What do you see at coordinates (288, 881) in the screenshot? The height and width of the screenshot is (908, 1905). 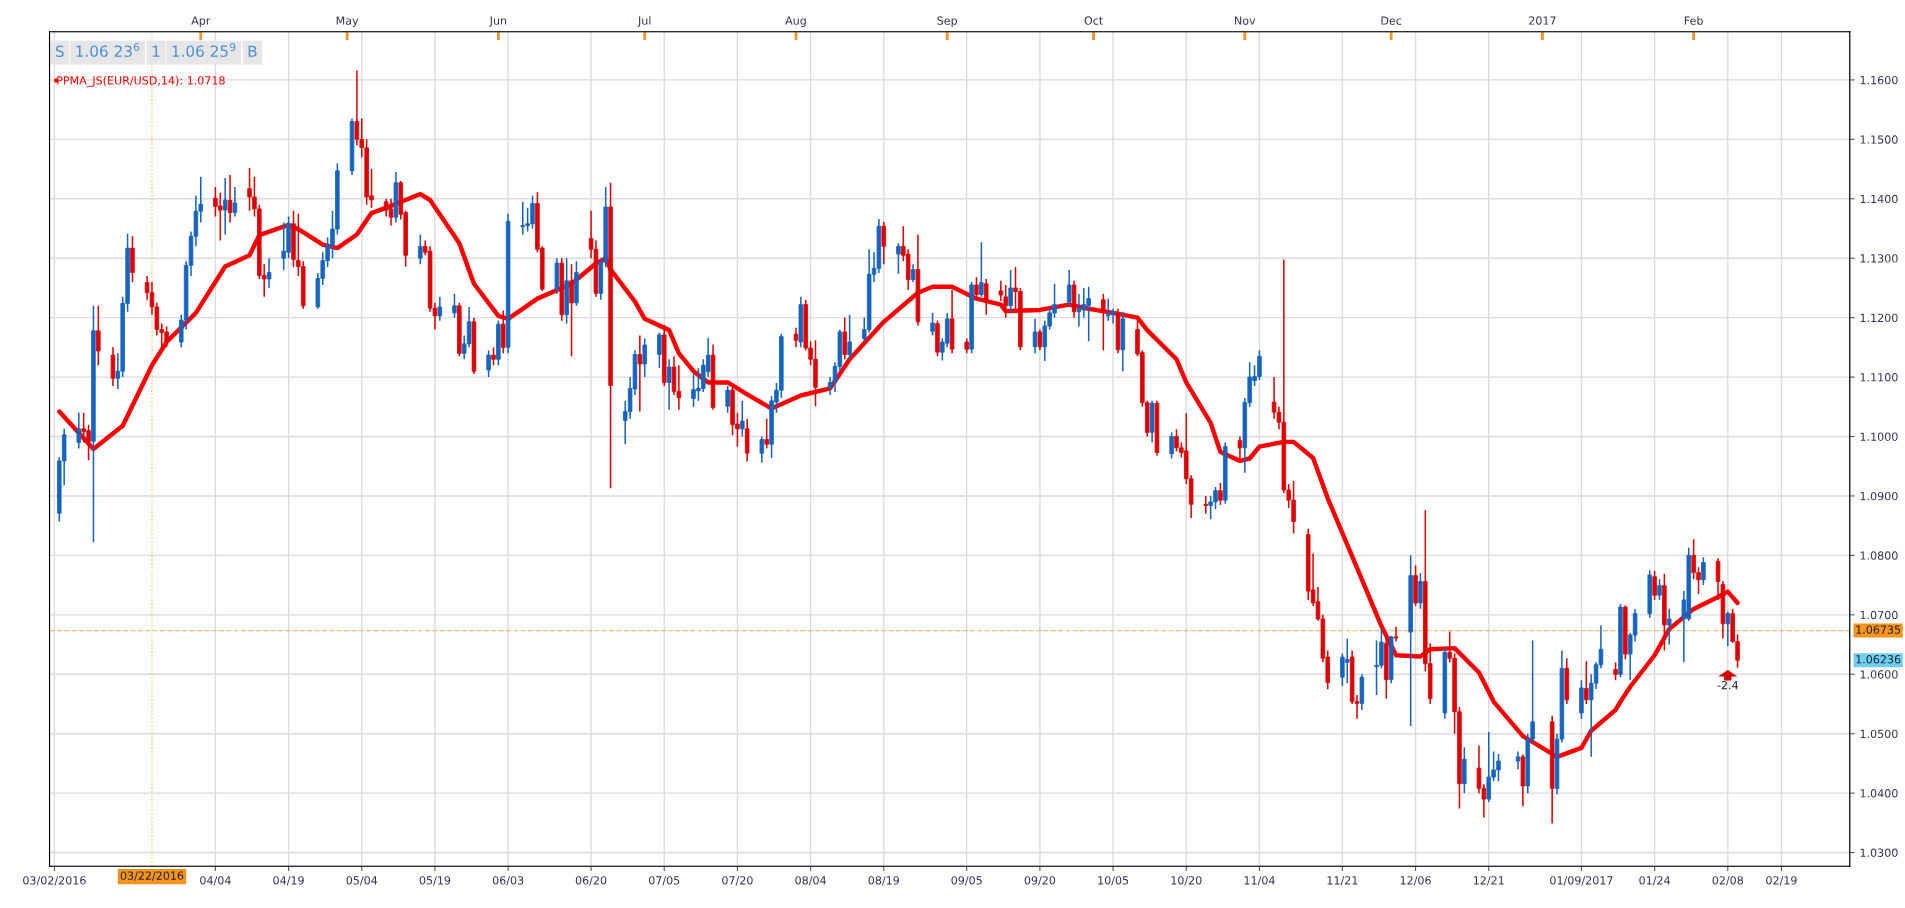 I see `x-tick-label: 04/19` at bounding box center [288, 881].